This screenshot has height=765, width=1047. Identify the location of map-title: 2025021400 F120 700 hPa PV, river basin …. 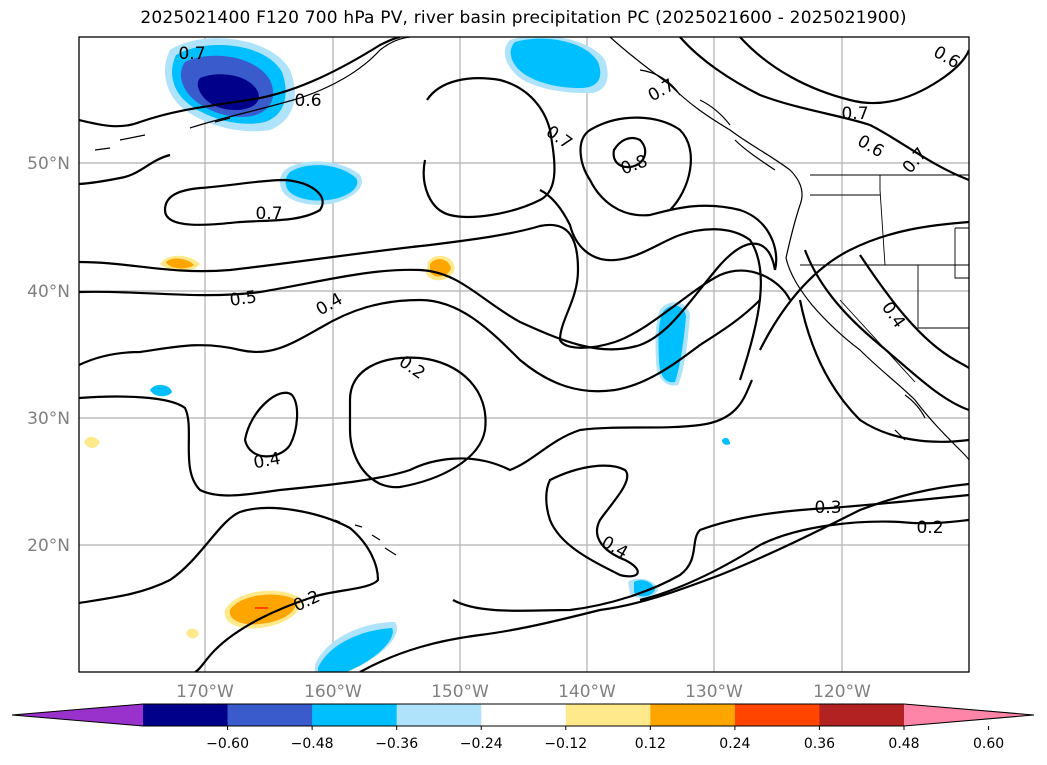
(523, 18).